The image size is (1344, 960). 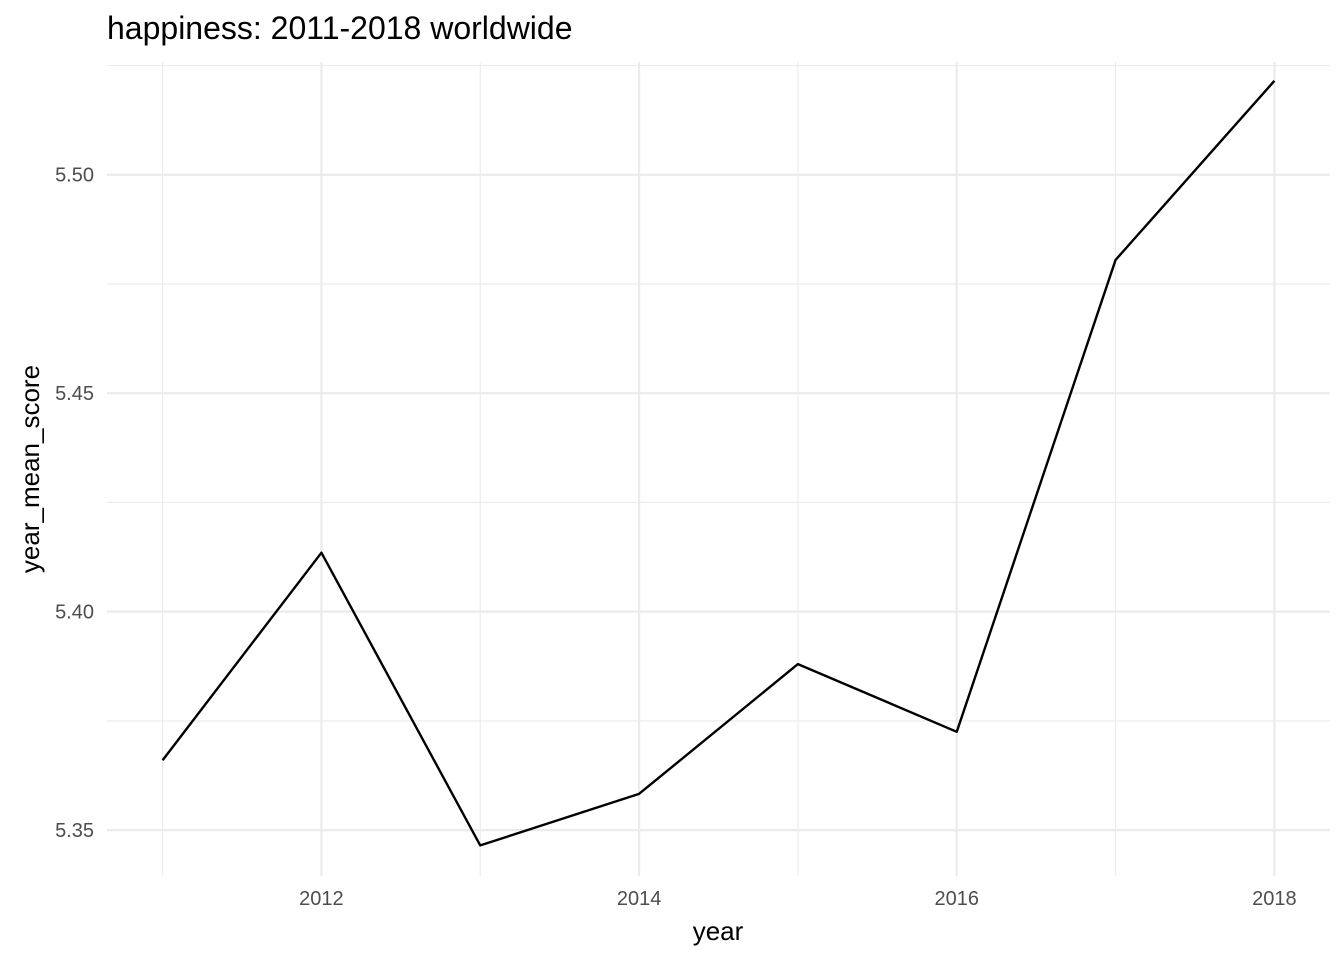 I want to click on chart-title: happiness: 2011-2018 worldwide, so click(x=340, y=28).